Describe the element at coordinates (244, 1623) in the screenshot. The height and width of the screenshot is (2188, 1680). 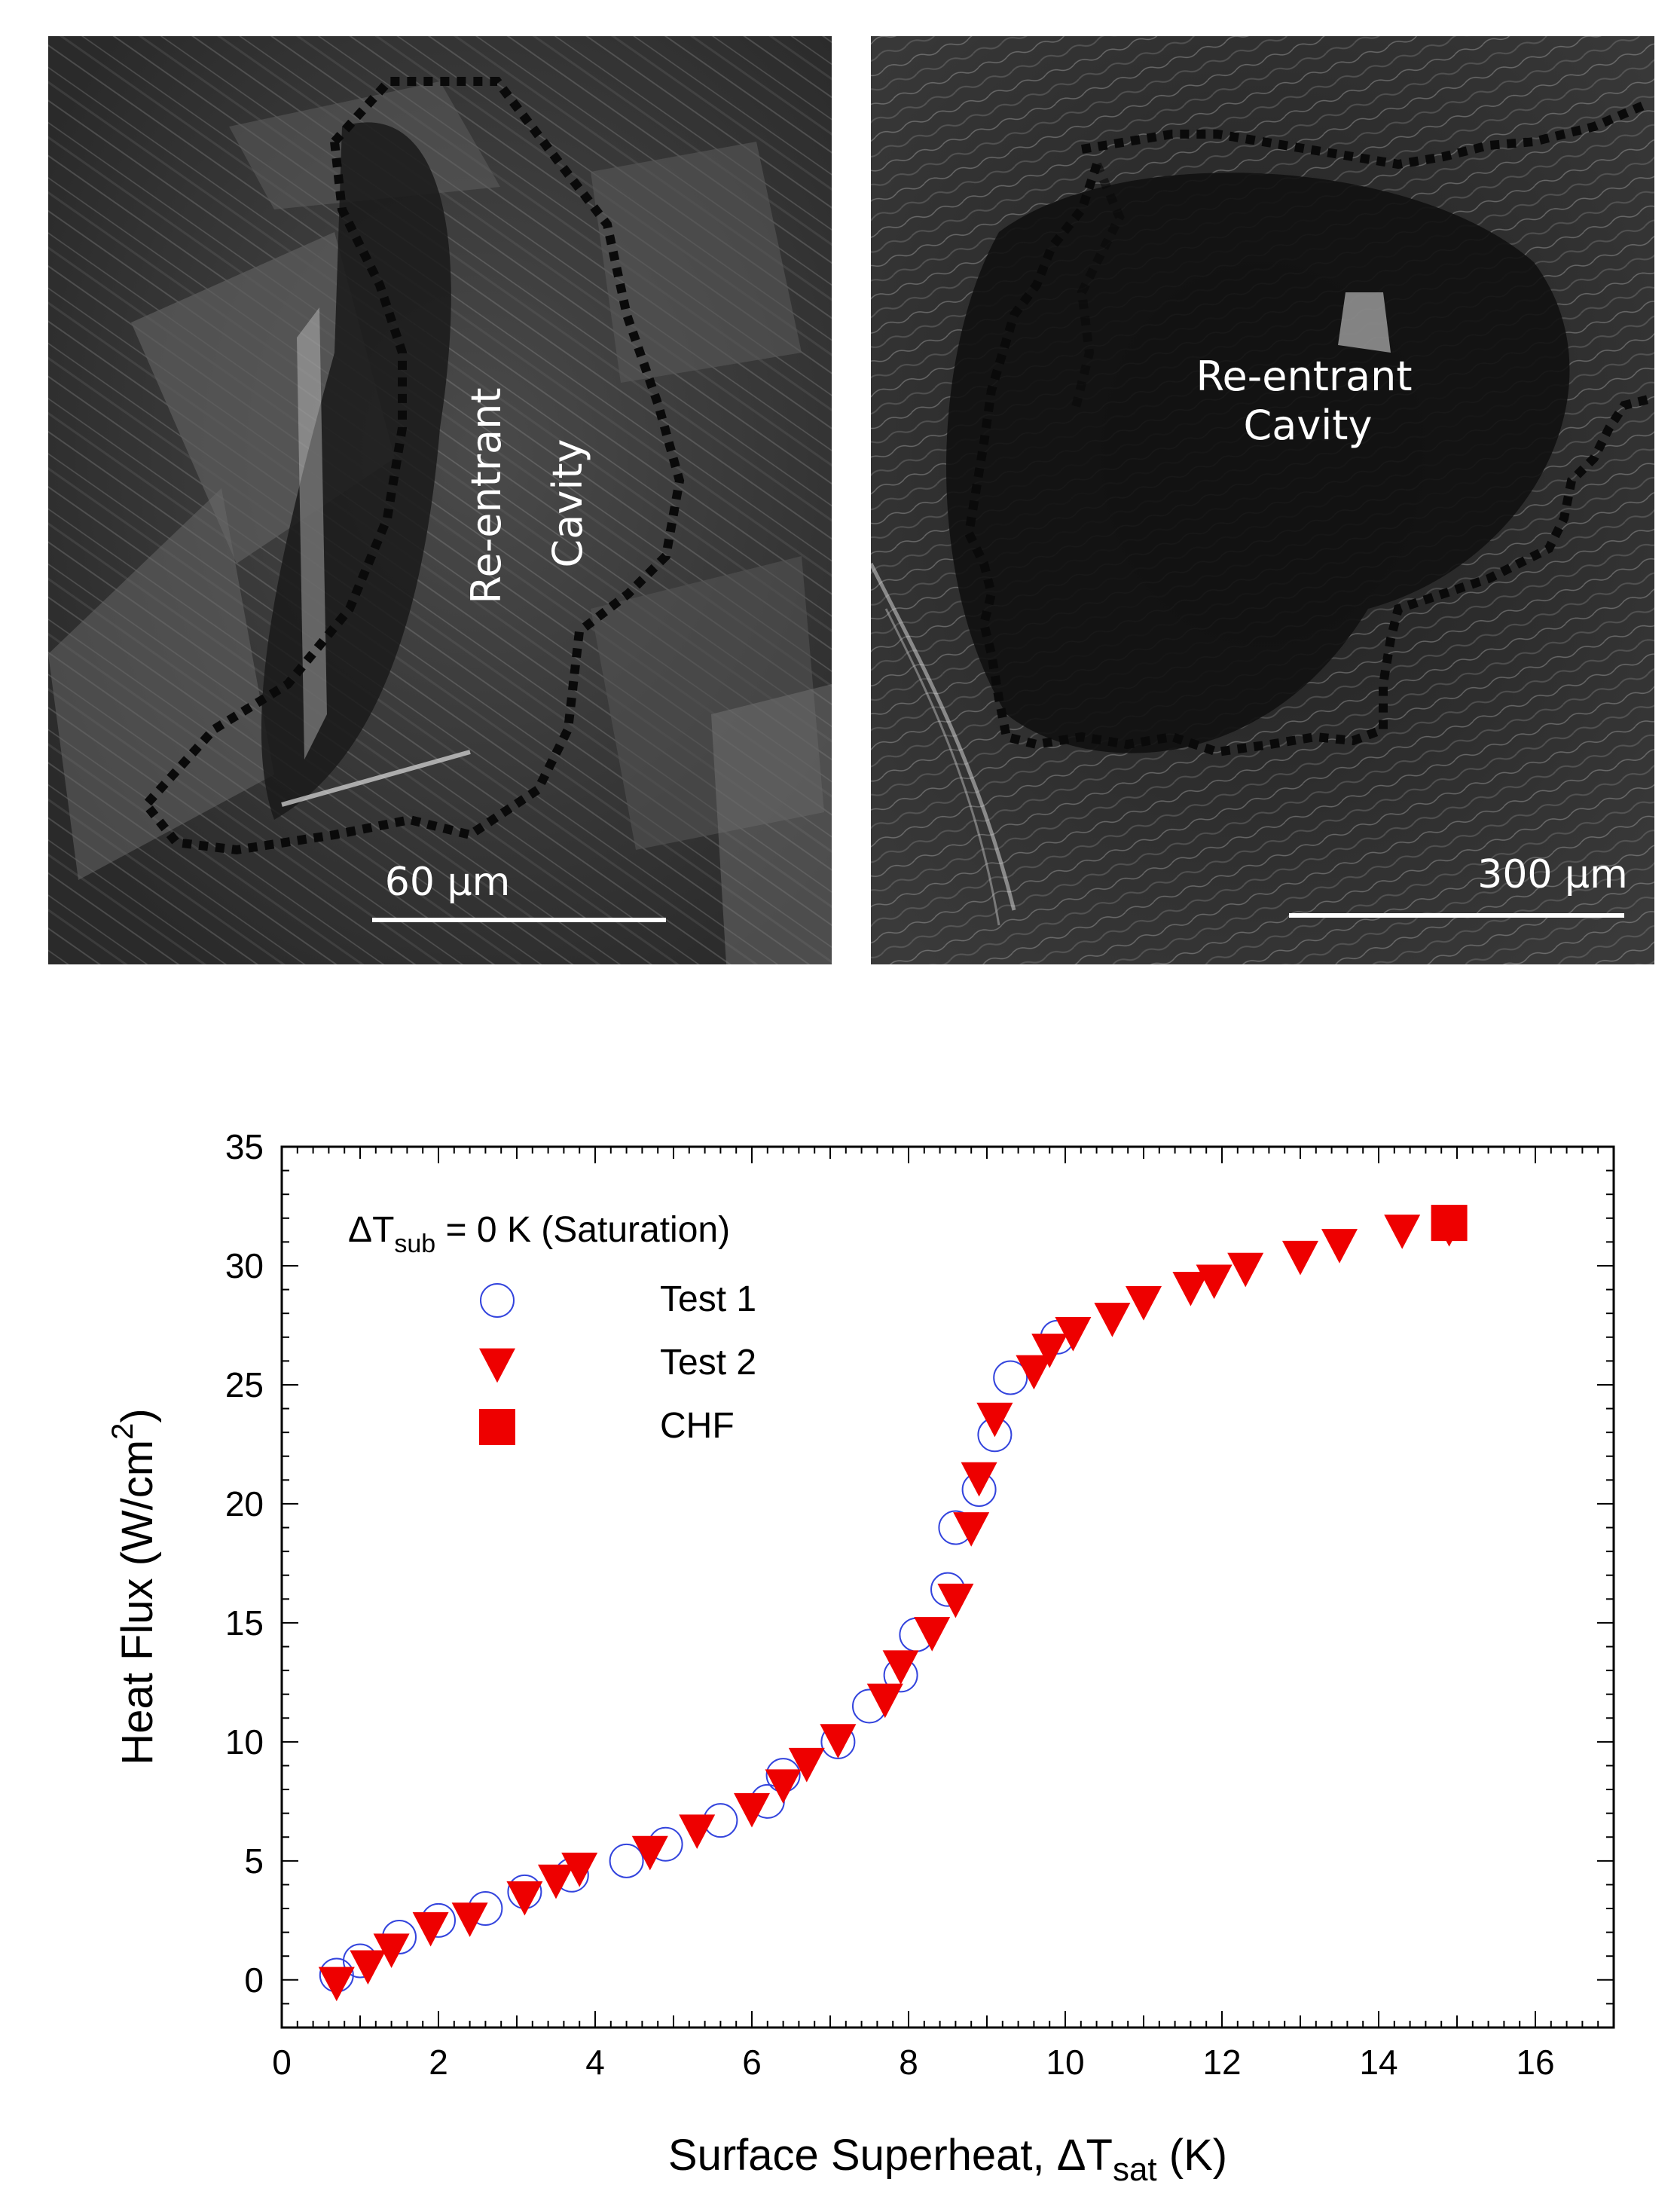
I see `y-tick-label: 15` at that location.